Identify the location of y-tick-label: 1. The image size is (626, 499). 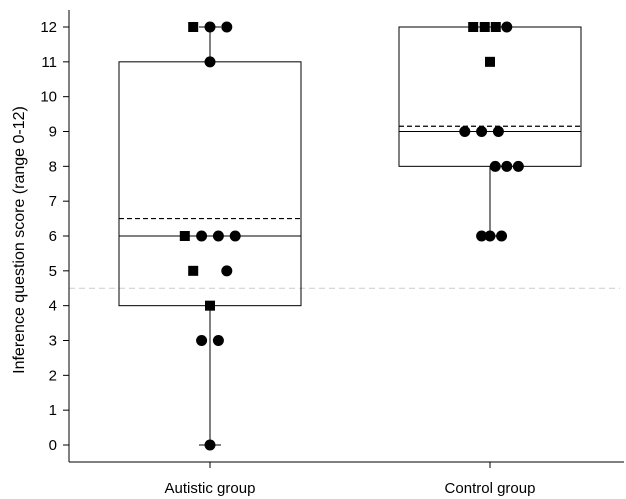
(53, 410).